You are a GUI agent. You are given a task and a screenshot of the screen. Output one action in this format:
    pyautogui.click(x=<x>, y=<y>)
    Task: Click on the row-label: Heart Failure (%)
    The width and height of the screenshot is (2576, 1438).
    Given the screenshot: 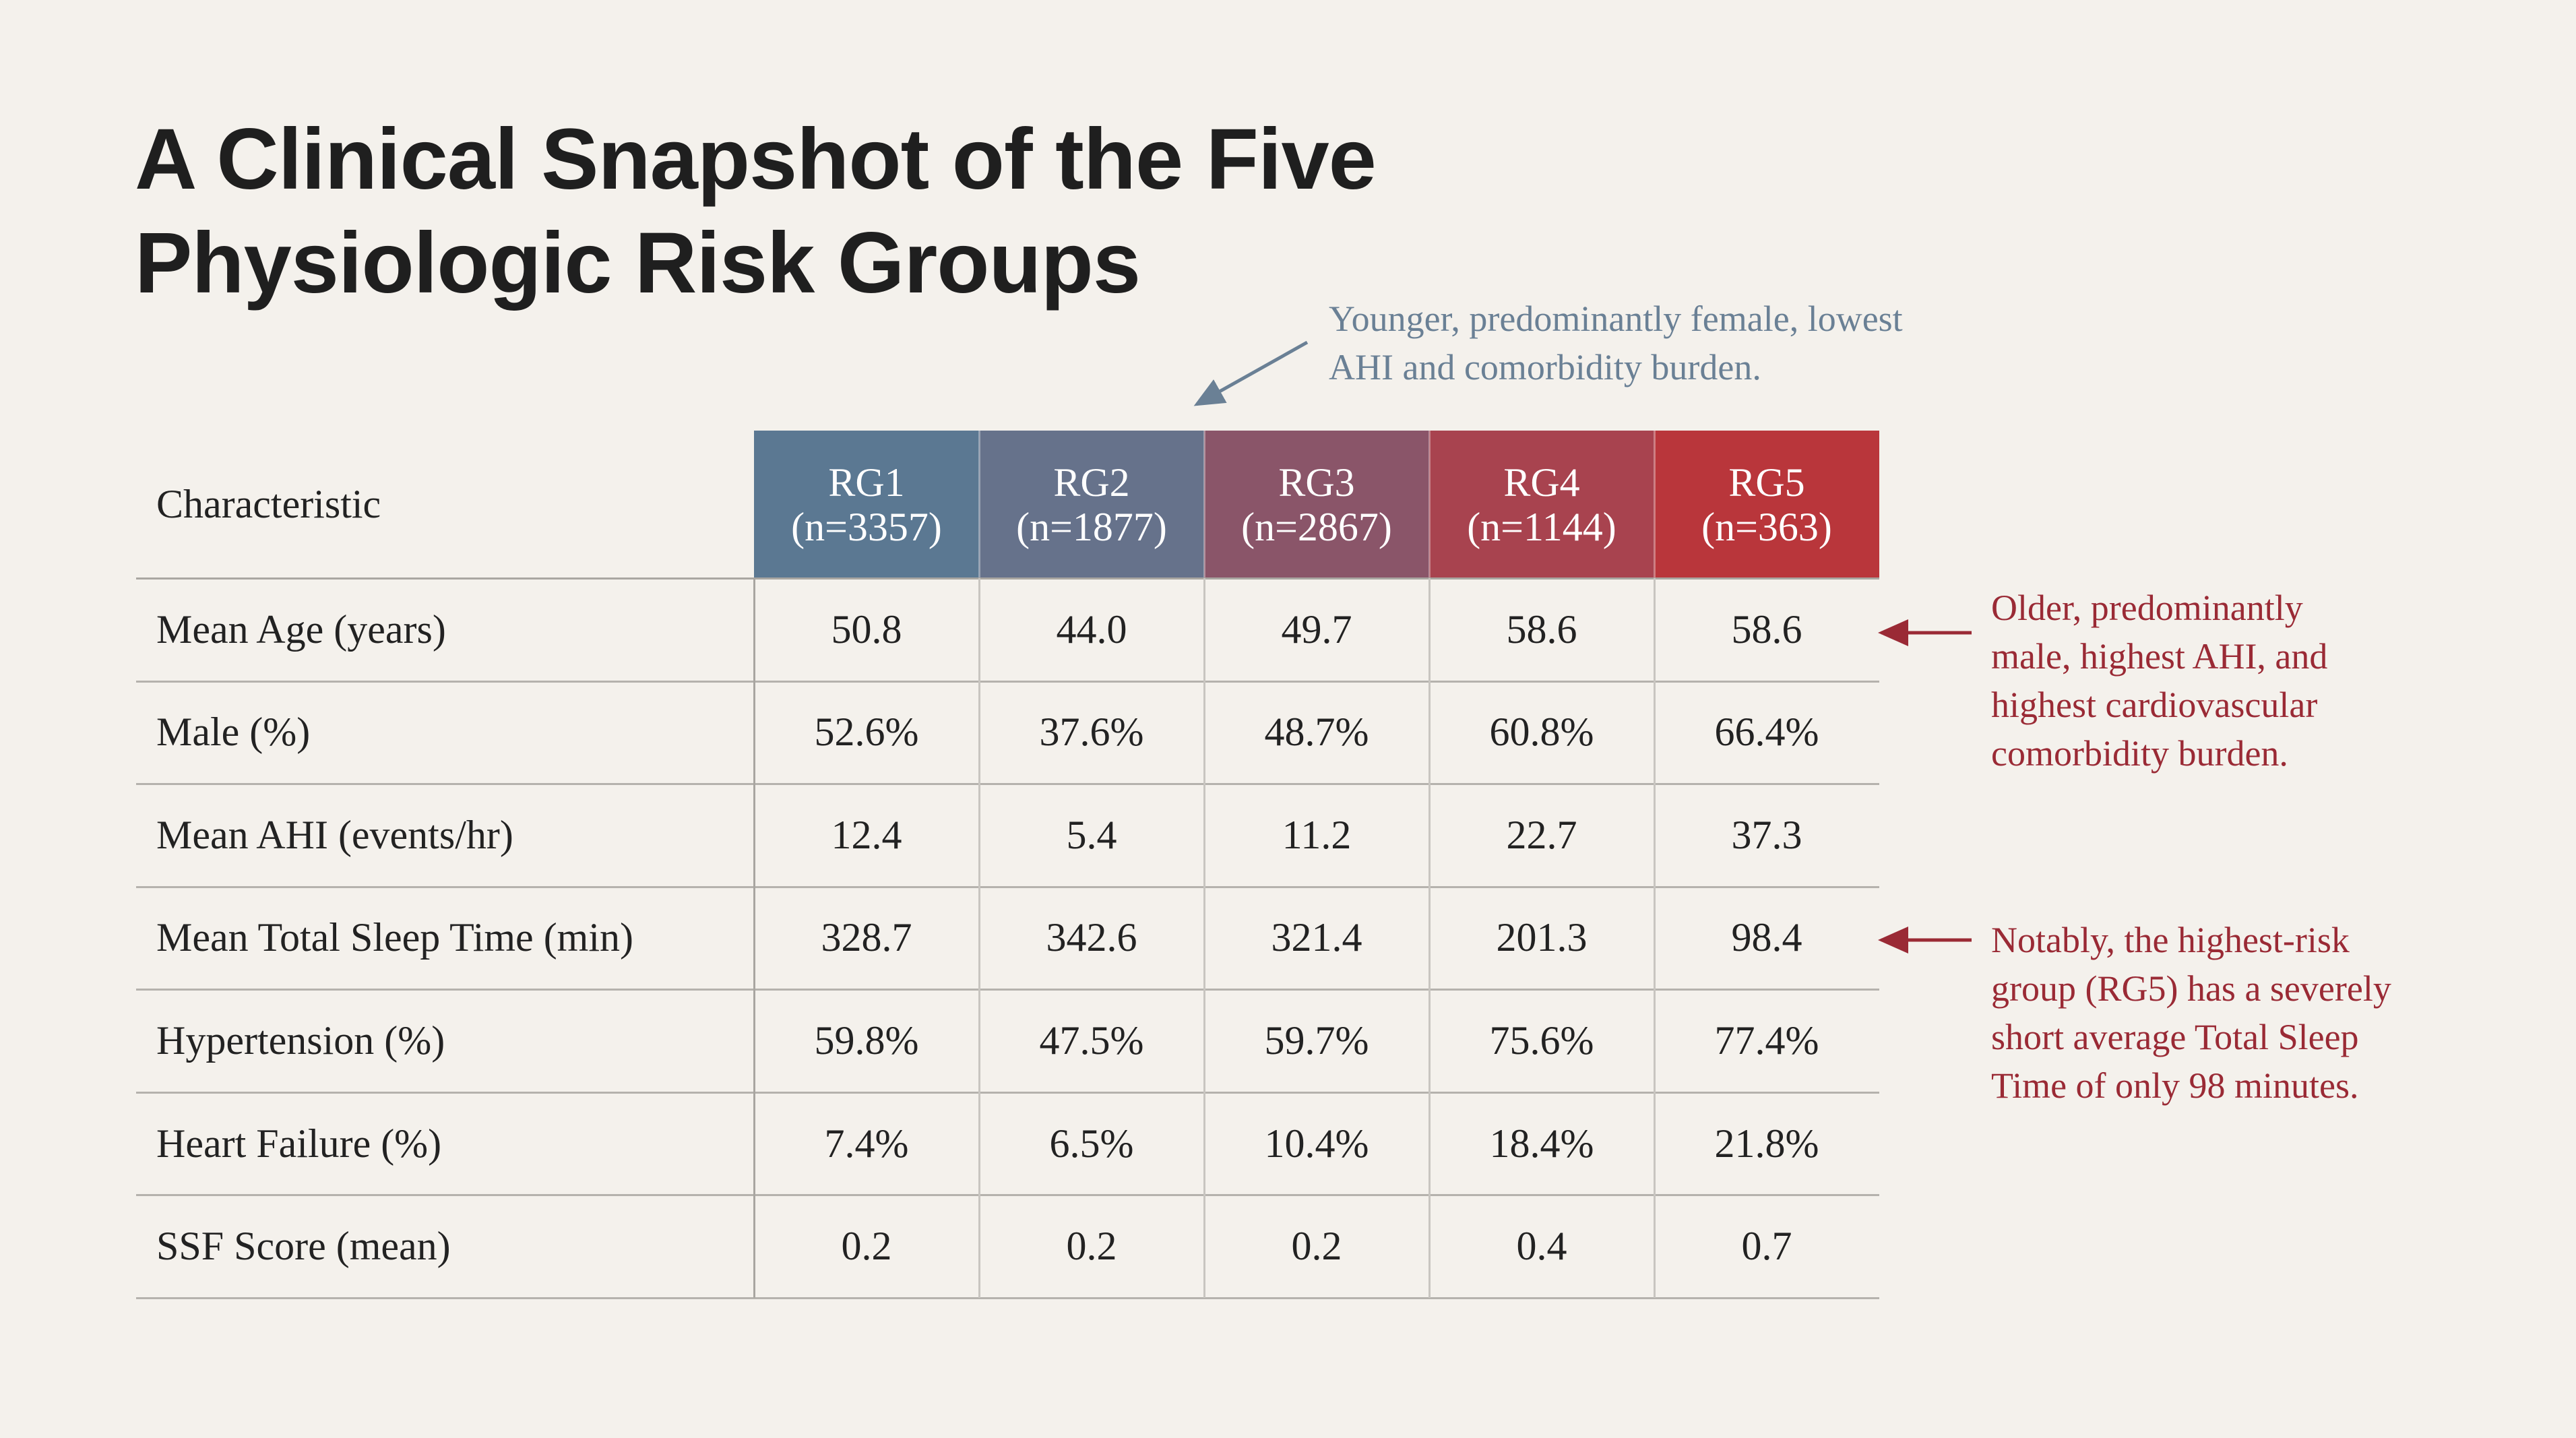 What is the action you would take?
    pyautogui.click(x=299, y=1143)
    